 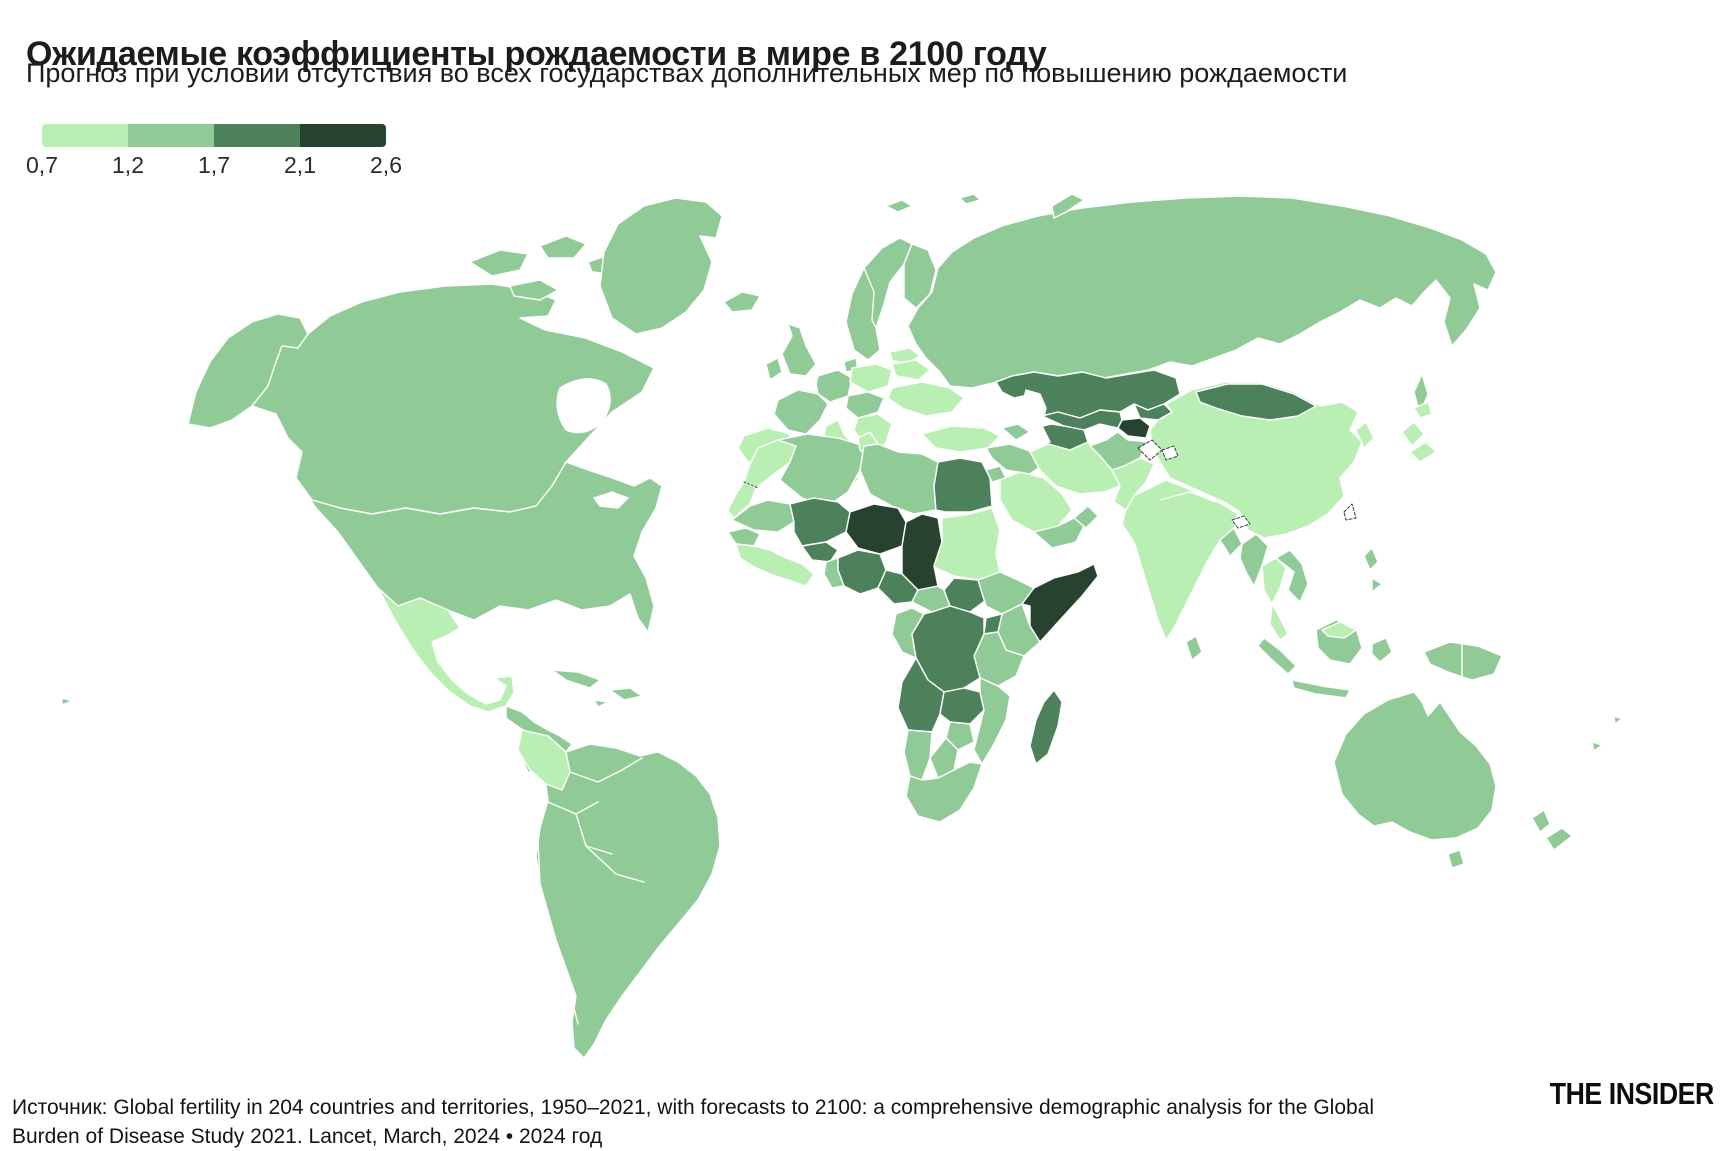 I want to click on great-lakes, so click(x=611, y=500).